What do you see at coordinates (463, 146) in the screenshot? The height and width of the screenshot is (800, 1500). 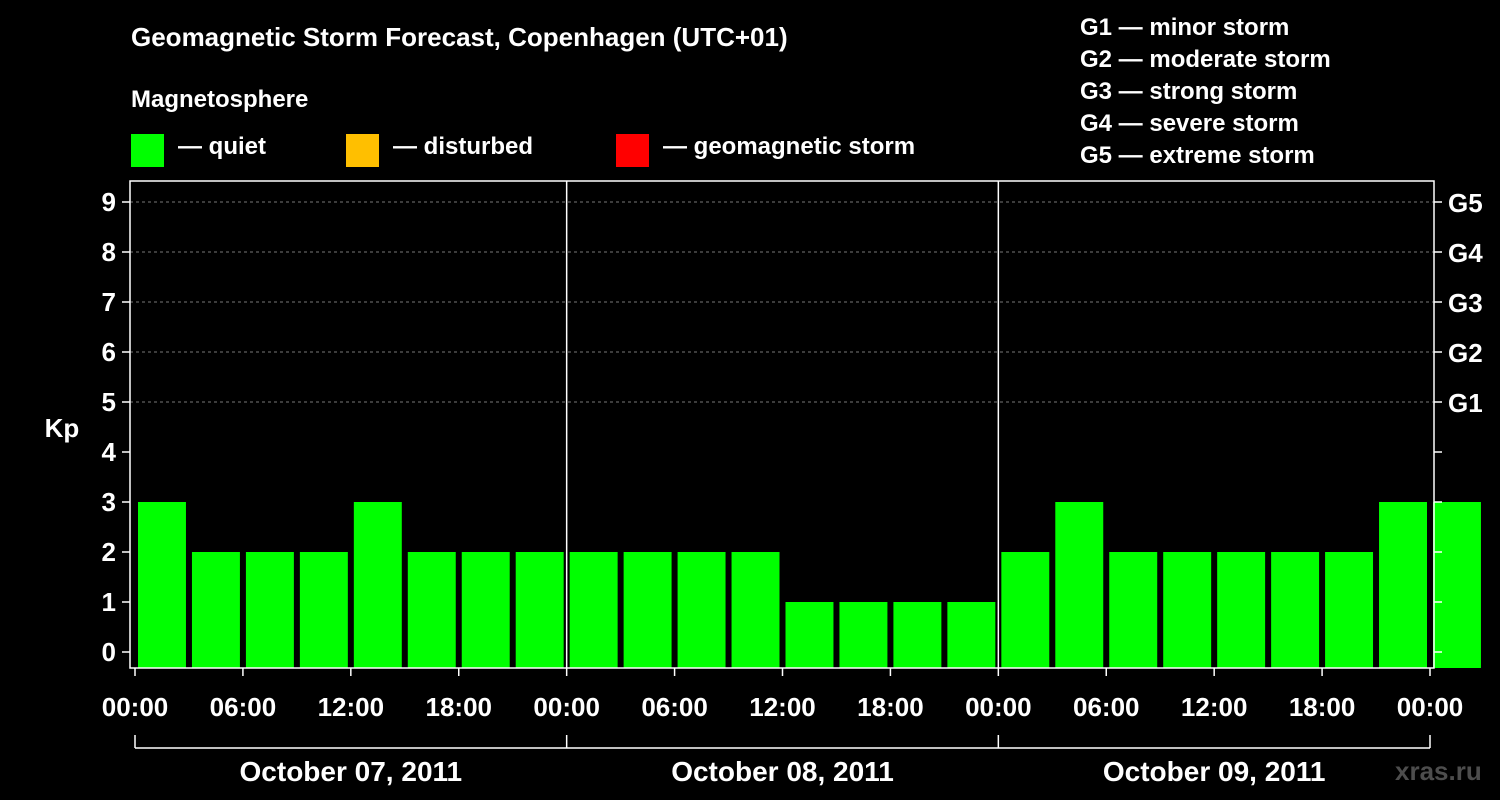 I see `legend-label-disturbed: — disturbed` at bounding box center [463, 146].